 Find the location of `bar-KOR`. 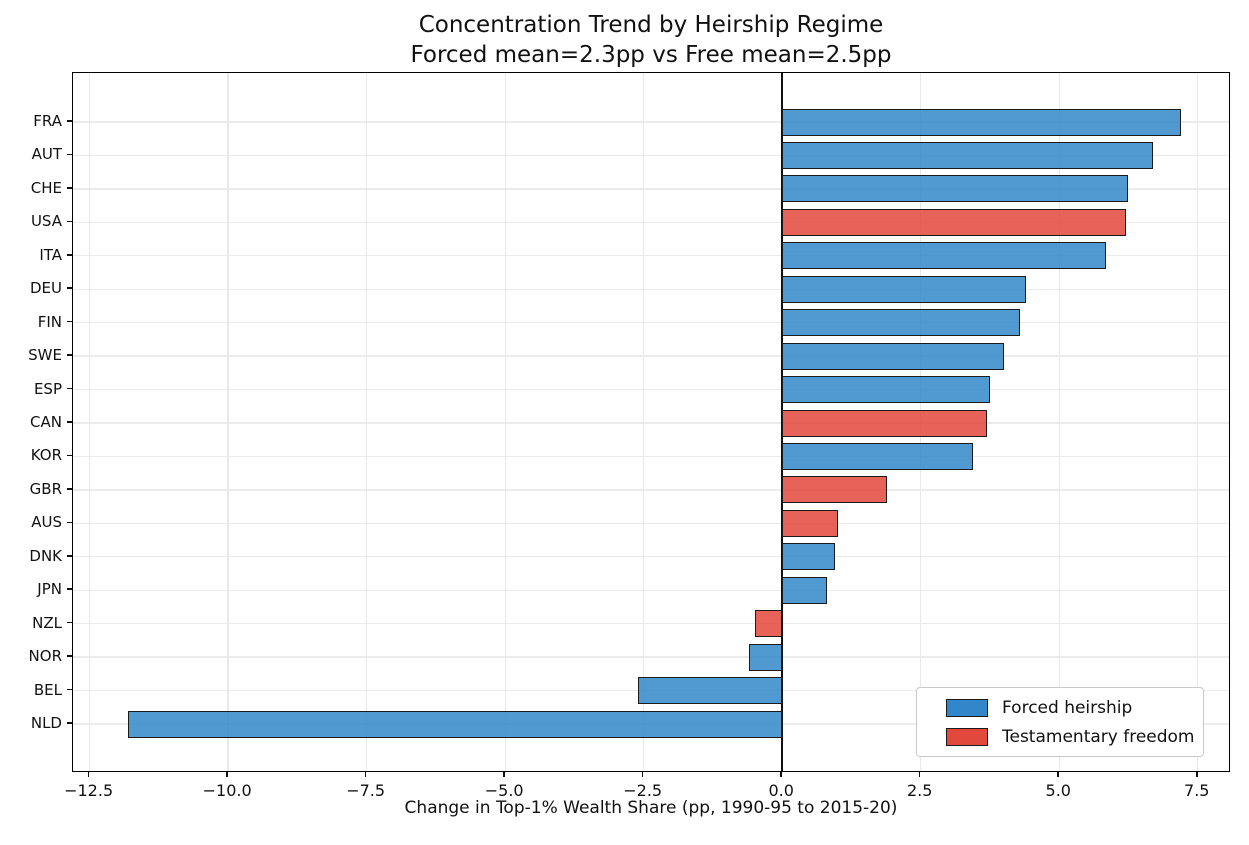

bar-KOR is located at coordinates (878, 456).